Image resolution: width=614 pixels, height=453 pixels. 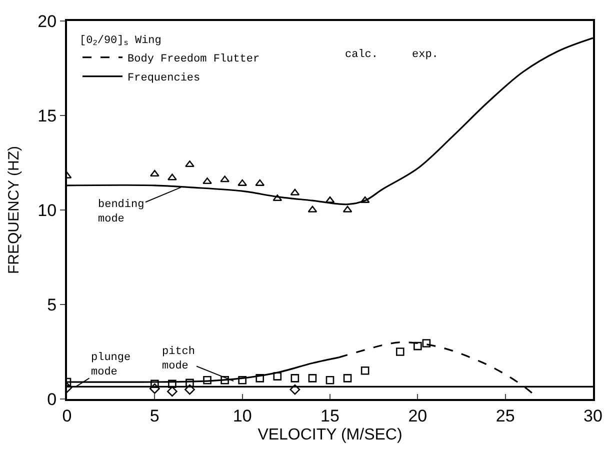 I want to click on legend-title: [0$_{2}$/90]$_{s}$ Wing, so click(x=121, y=41).